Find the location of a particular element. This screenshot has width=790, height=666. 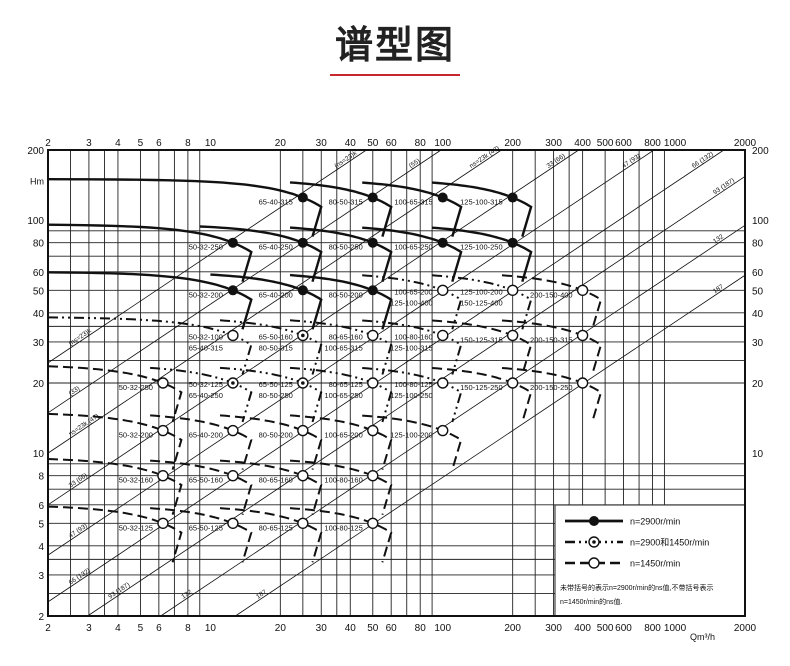

legend-label: n=1450r/min is located at coordinates (655, 564).